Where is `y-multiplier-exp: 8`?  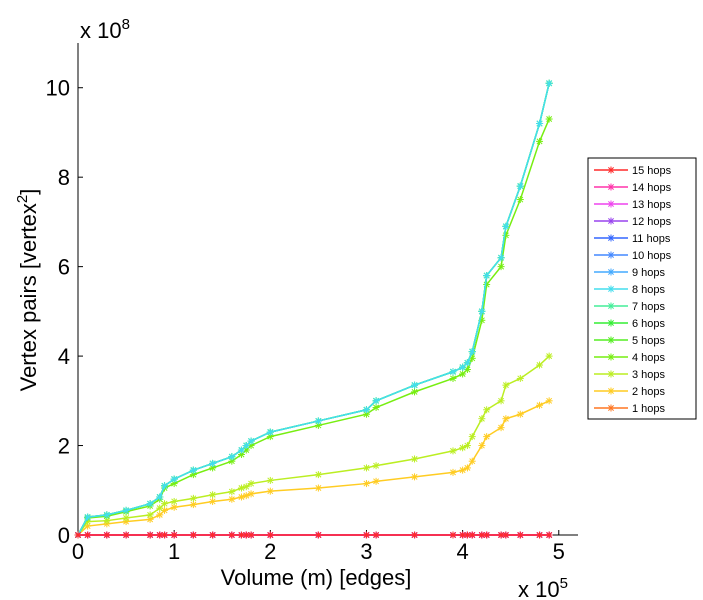
y-multiplier-exp: 8 is located at coordinates (126, 24).